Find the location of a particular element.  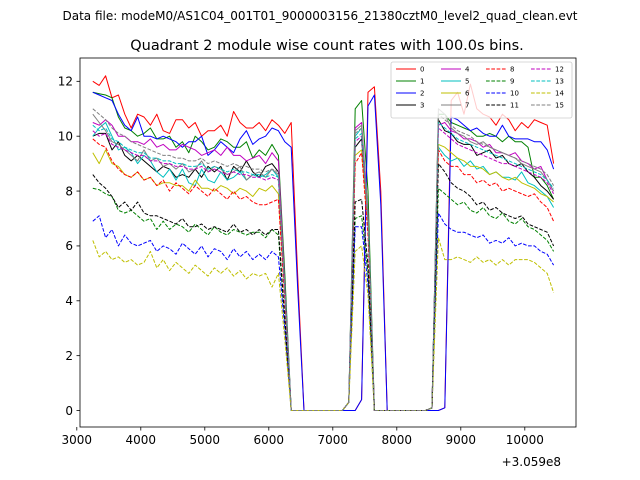

legend-label-4: 4 is located at coordinates (467, 70).